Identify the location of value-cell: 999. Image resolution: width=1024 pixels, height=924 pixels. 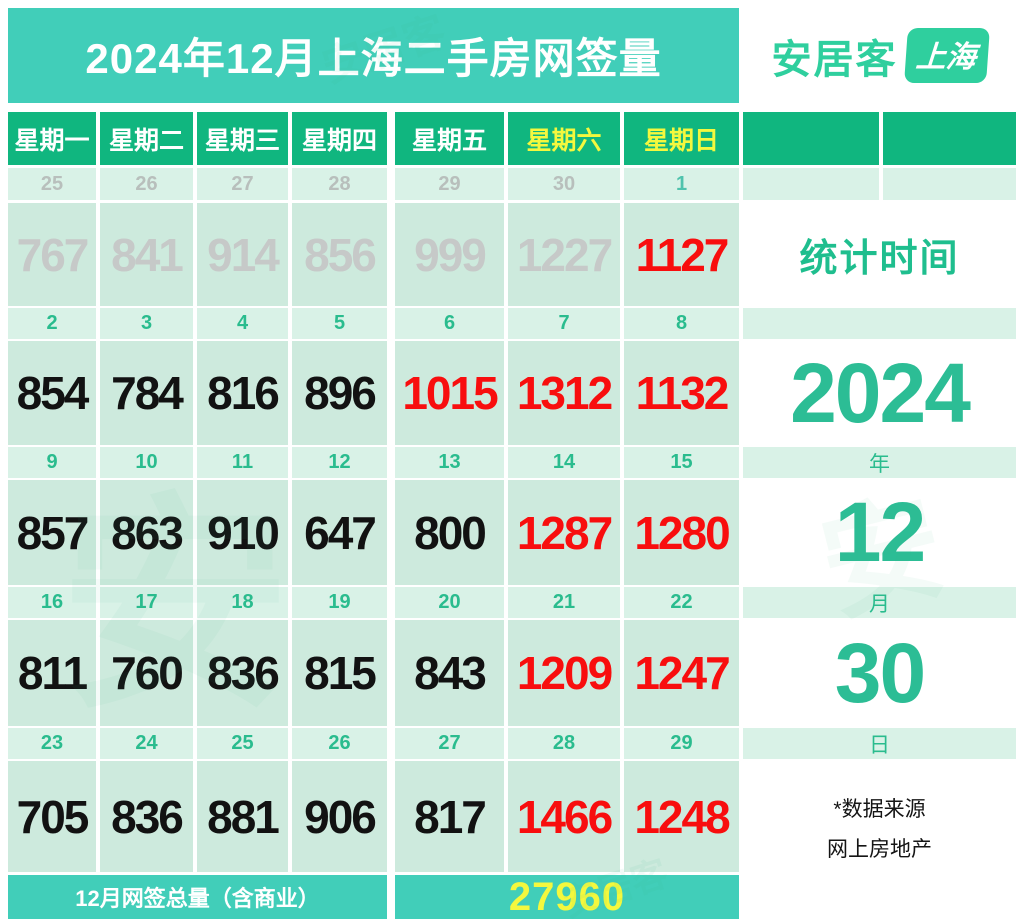
(449, 254).